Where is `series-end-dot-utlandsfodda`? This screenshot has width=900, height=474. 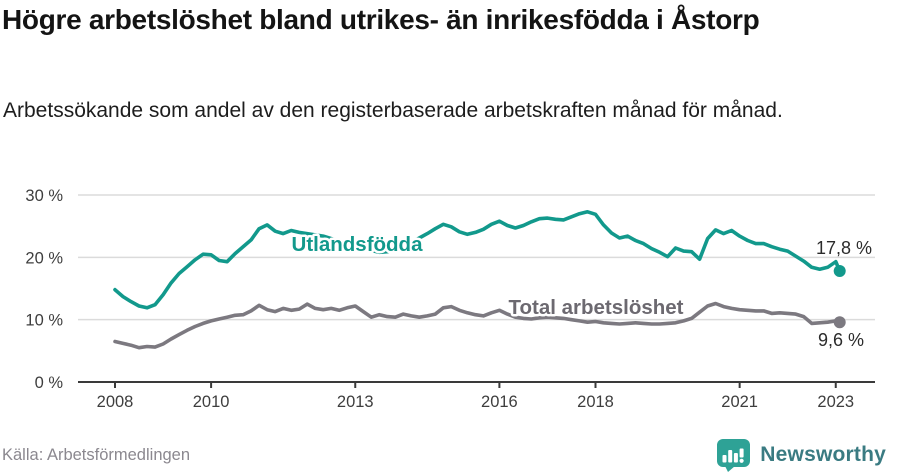
series-end-dot-utlandsfodda is located at coordinates (839, 271).